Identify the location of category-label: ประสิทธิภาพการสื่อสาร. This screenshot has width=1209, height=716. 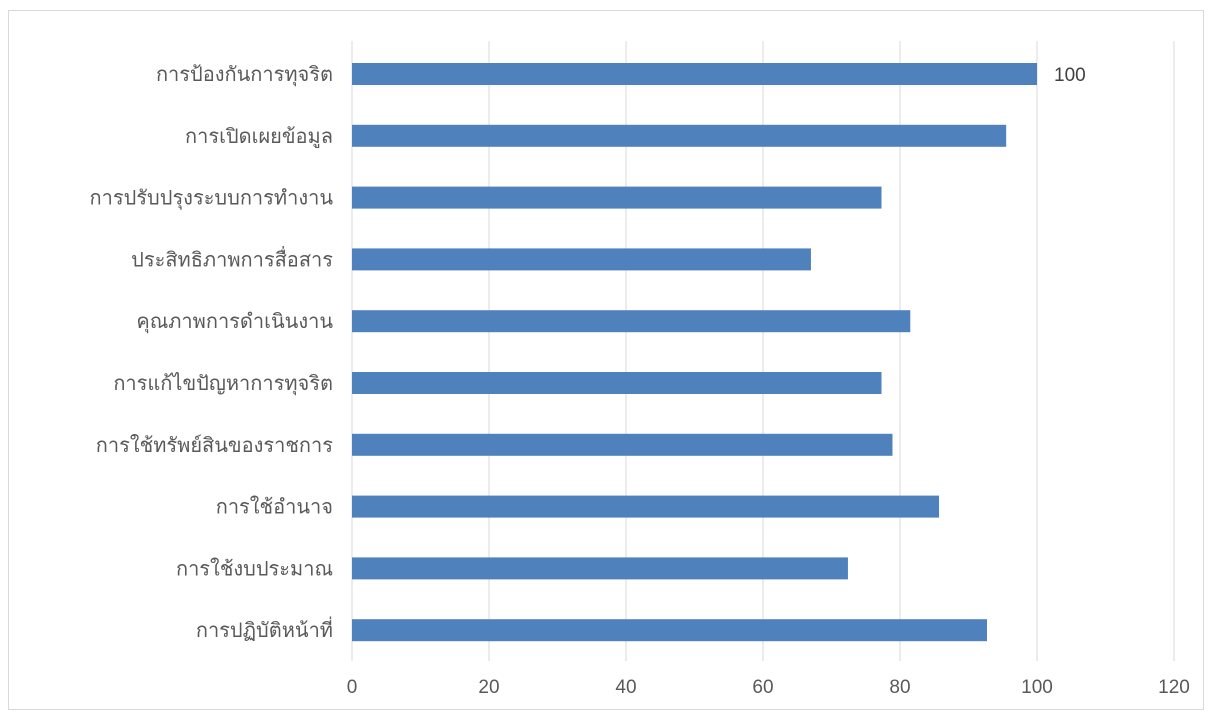
(232, 258).